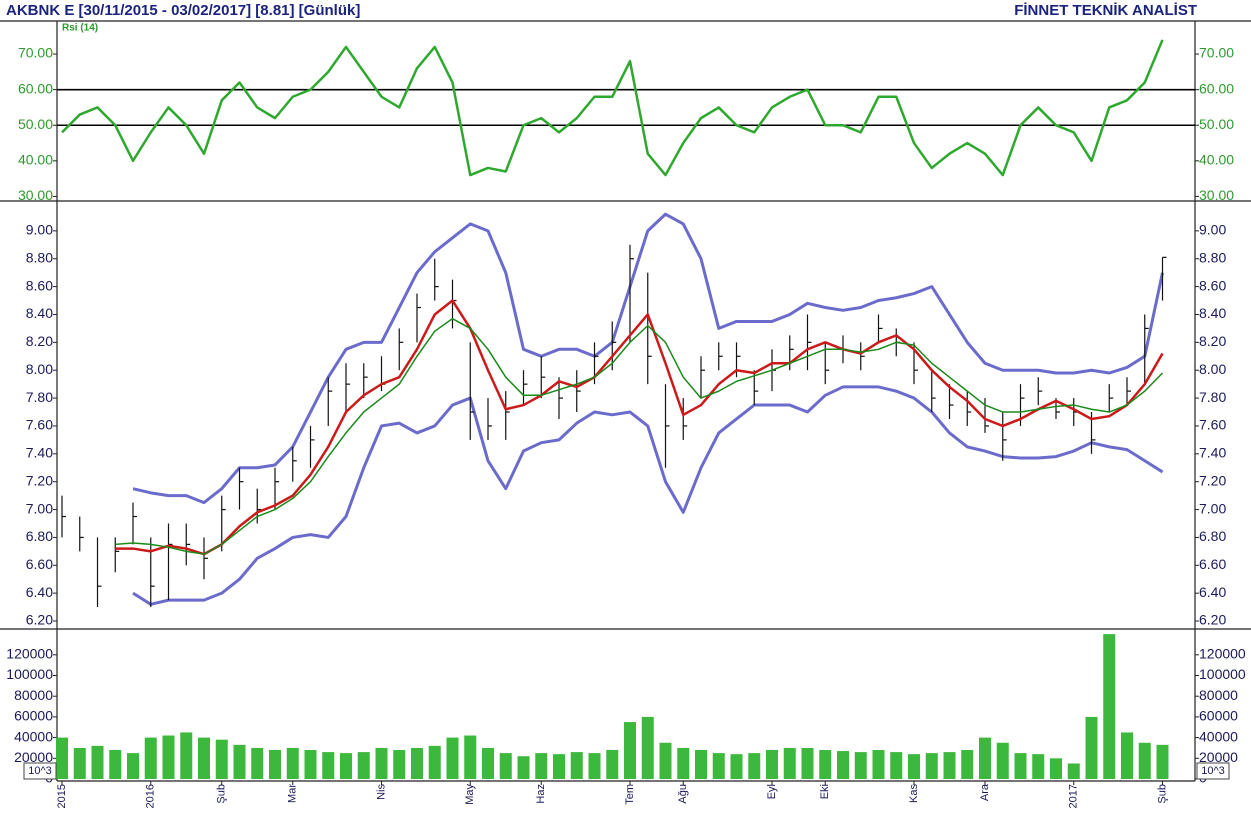  I want to click on y-tick-label: 6.40, so click(1212, 592).